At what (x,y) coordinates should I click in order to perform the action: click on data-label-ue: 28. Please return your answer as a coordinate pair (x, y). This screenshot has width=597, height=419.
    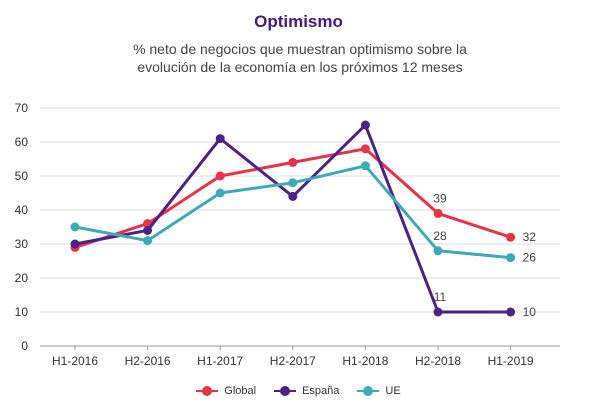
    Looking at the image, I should click on (440, 236).